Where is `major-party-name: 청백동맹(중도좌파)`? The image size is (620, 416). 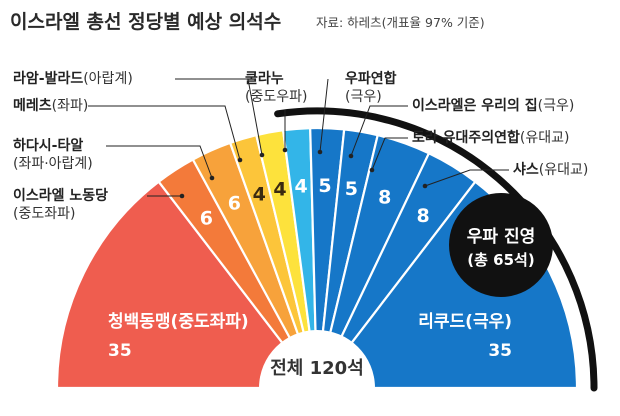
major-party-name: 청백동맹(중도좌파) is located at coordinates (178, 321).